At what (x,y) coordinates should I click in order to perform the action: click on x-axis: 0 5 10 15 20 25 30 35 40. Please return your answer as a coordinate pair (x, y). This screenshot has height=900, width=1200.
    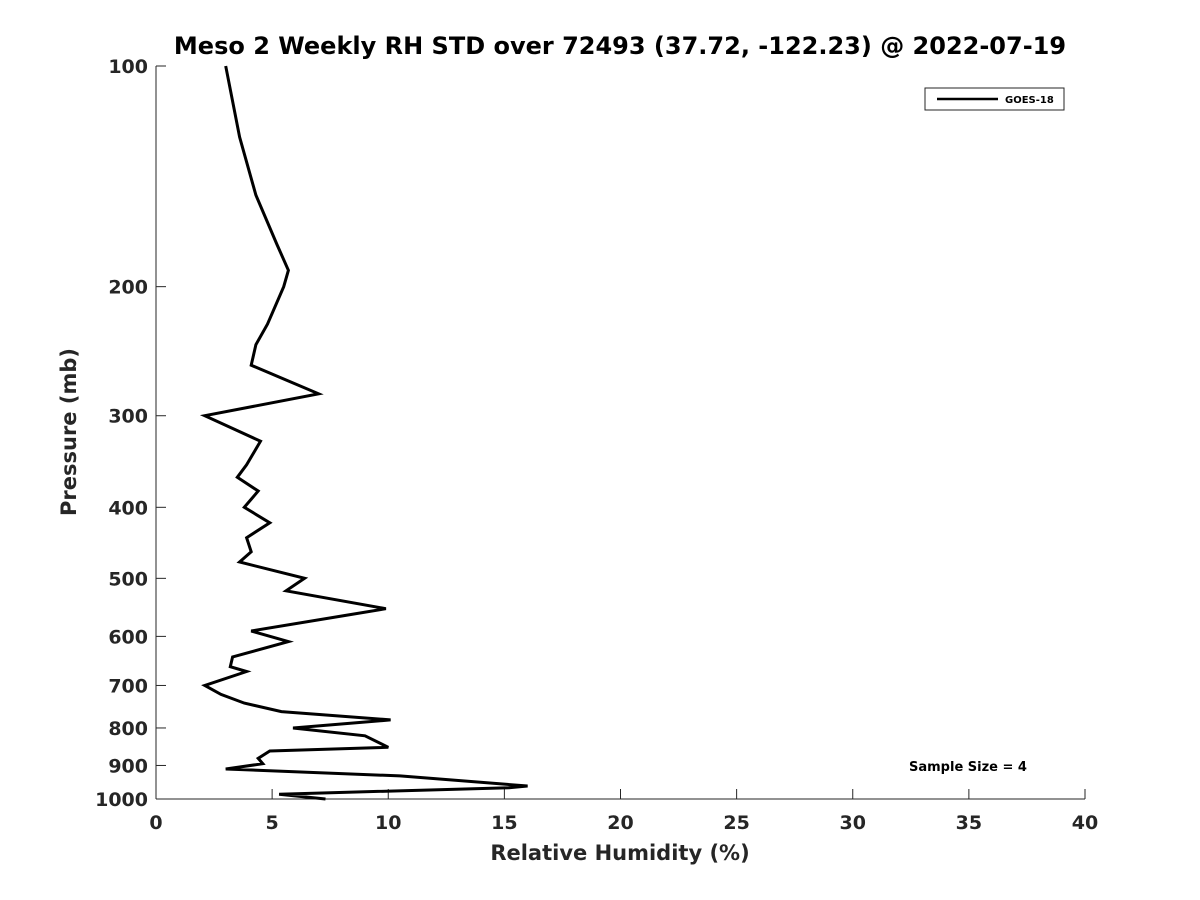
    Looking at the image, I should click on (623, 811).